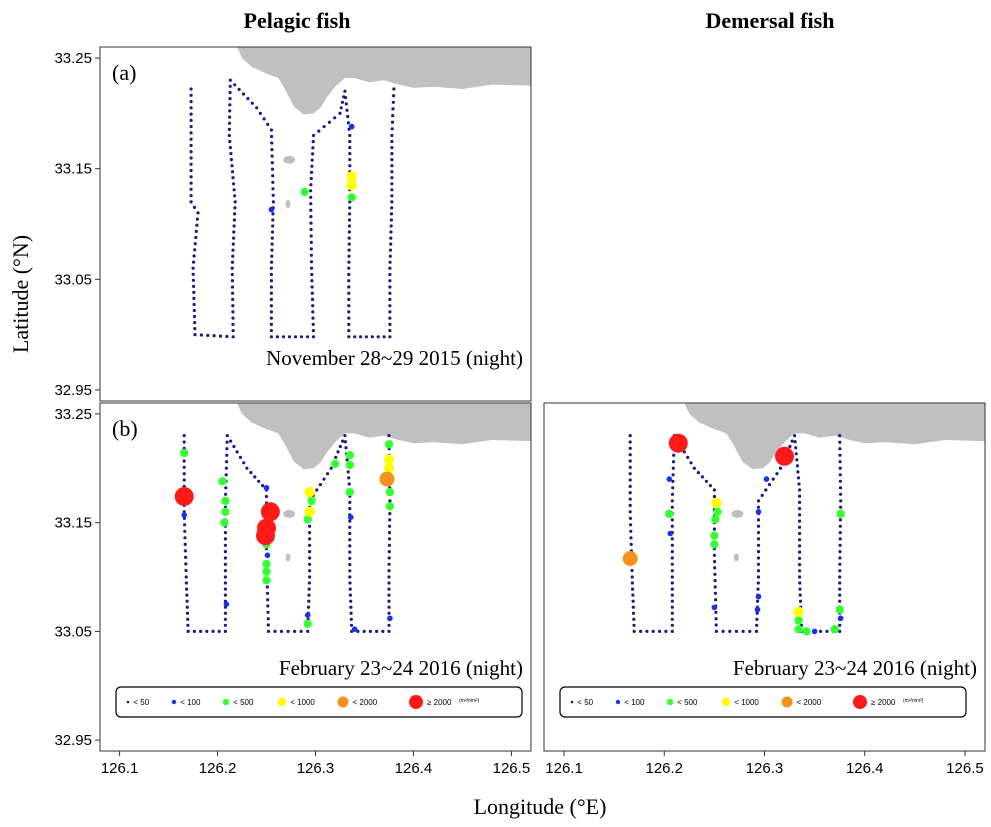  What do you see at coordinates (763, 702) in the screenshot?
I see `legend-box` at bounding box center [763, 702].